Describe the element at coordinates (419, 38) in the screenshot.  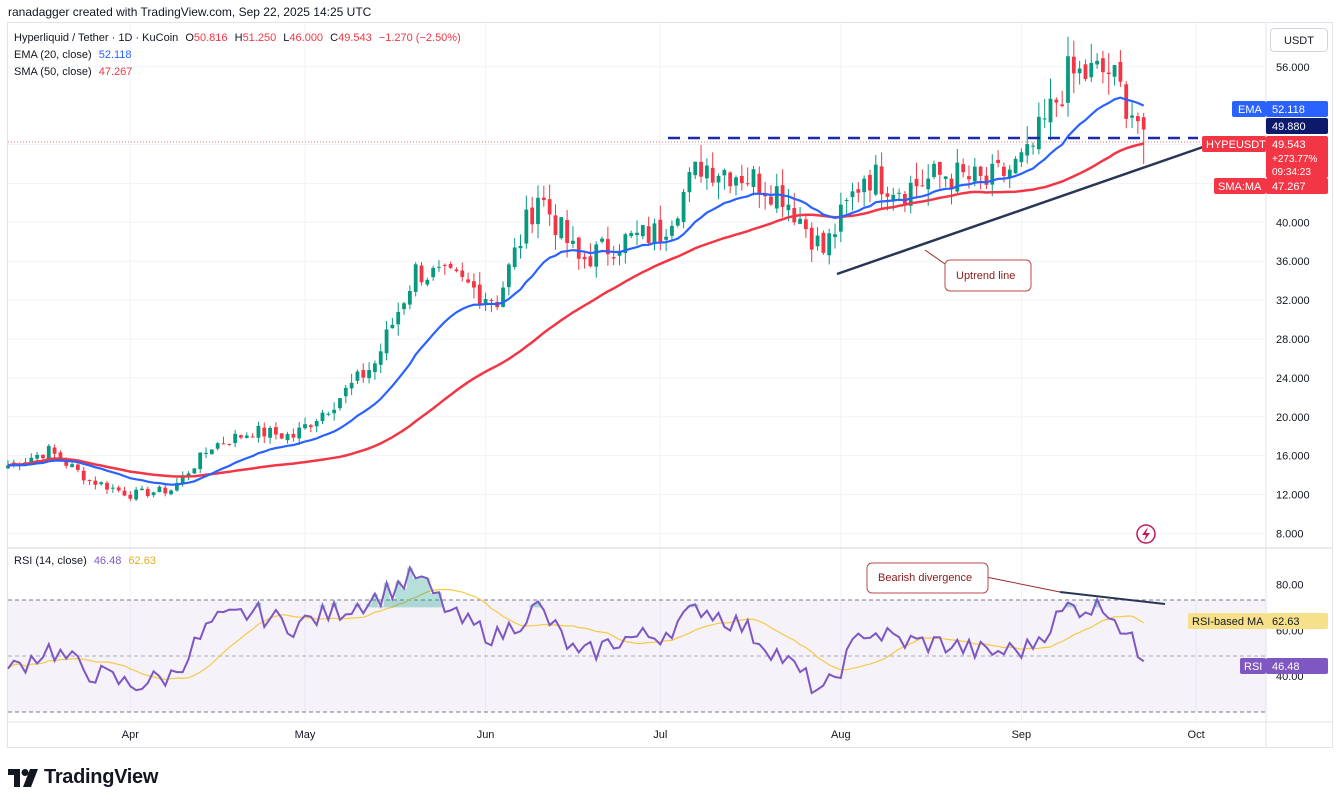
I see `change-value: −1.270 (−2.50%)` at that location.